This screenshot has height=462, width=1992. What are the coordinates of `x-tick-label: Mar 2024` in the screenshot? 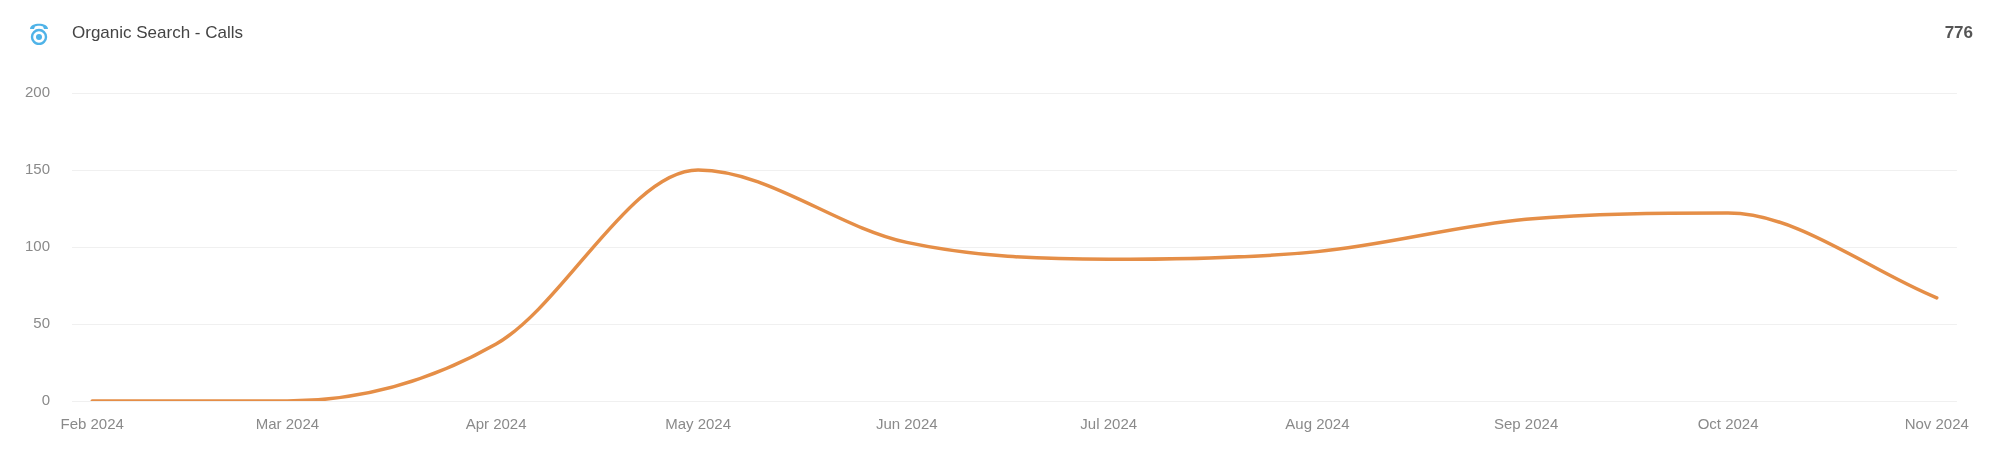 It's located at (287, 424).